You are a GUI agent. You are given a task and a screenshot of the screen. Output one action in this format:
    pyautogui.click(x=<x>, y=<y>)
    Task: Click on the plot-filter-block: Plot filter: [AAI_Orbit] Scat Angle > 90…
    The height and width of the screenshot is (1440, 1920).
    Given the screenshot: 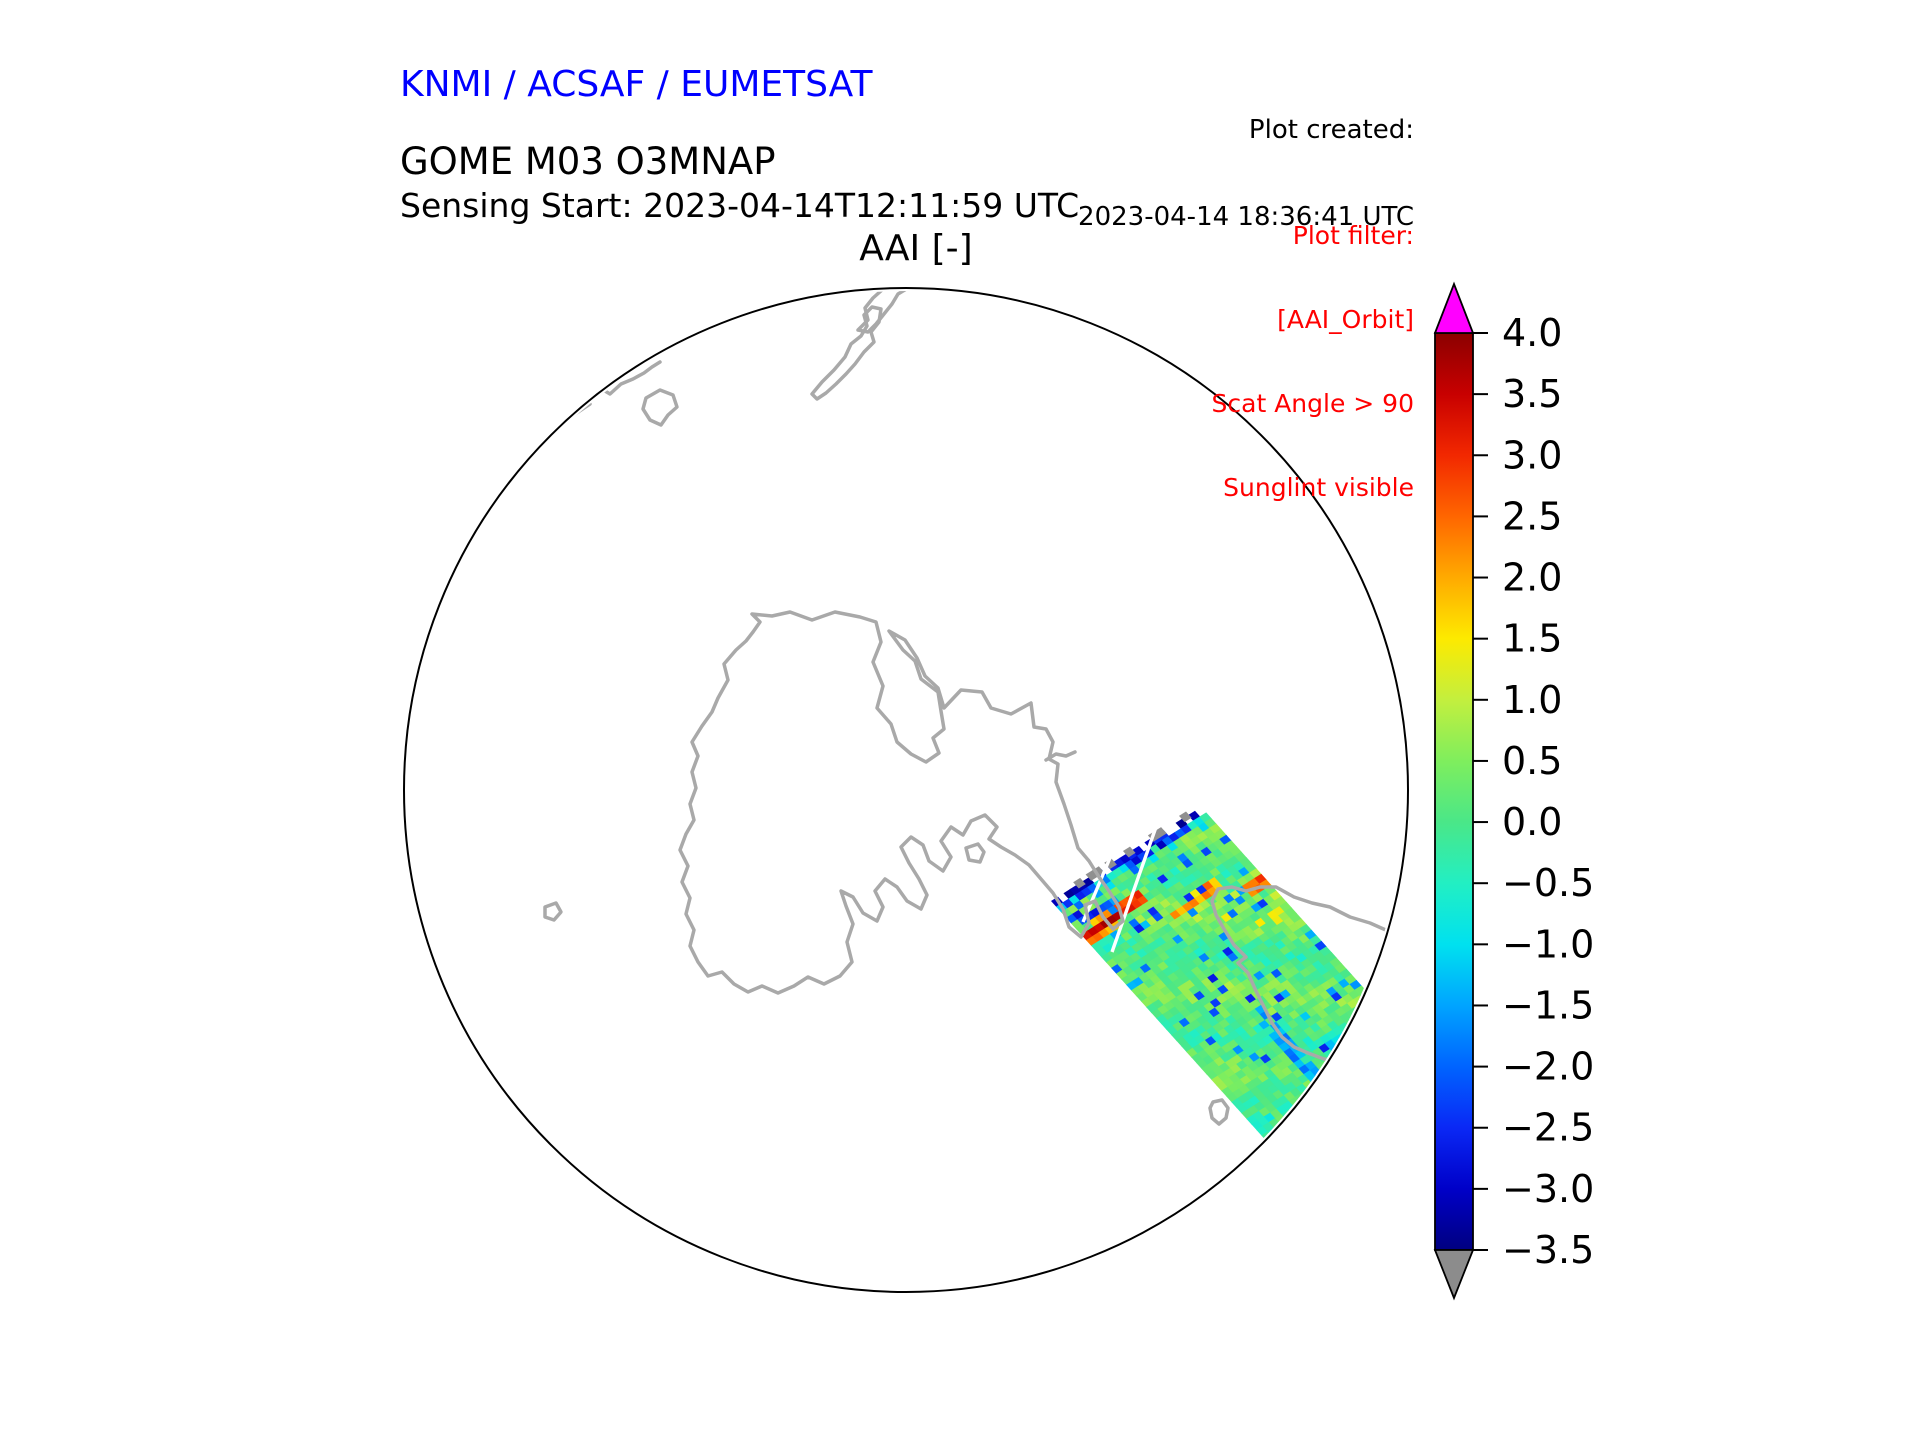 What is the action you would take?
    pyautogui.click(x=1313, y=362)
    